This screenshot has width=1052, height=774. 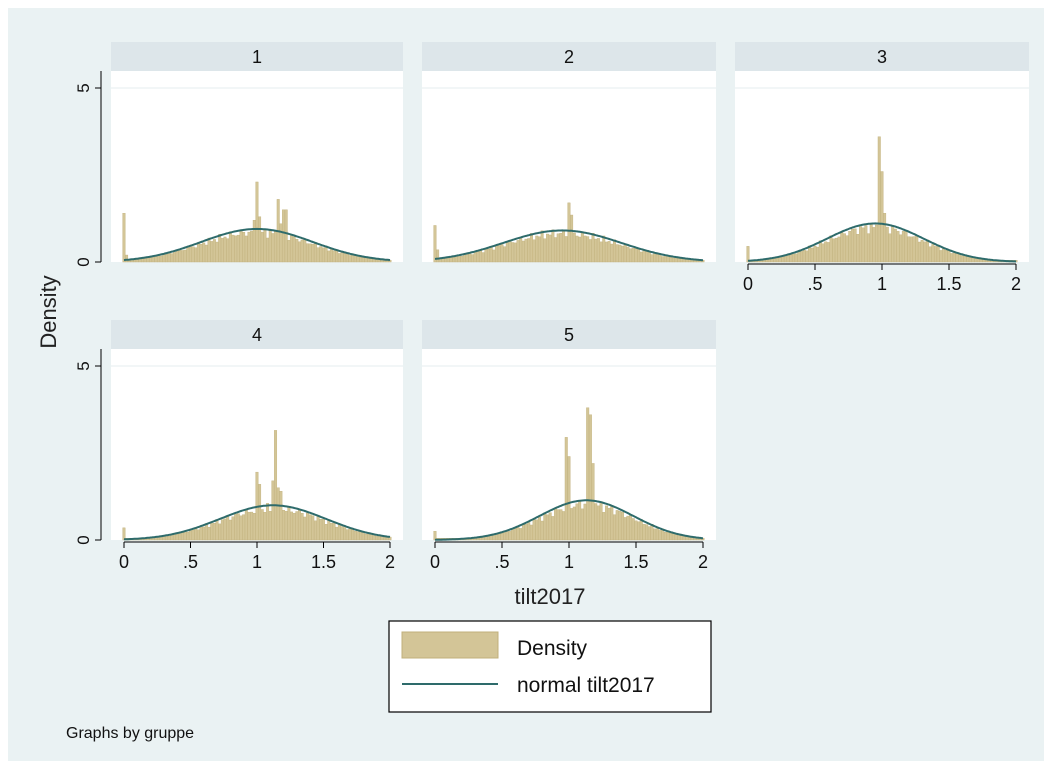 What do you see at coordinates (238, 446) in the screenshot?
I see `panel-4: 4 0 5 0 .5 1 1.5 2` at bounding box center [238, 446].